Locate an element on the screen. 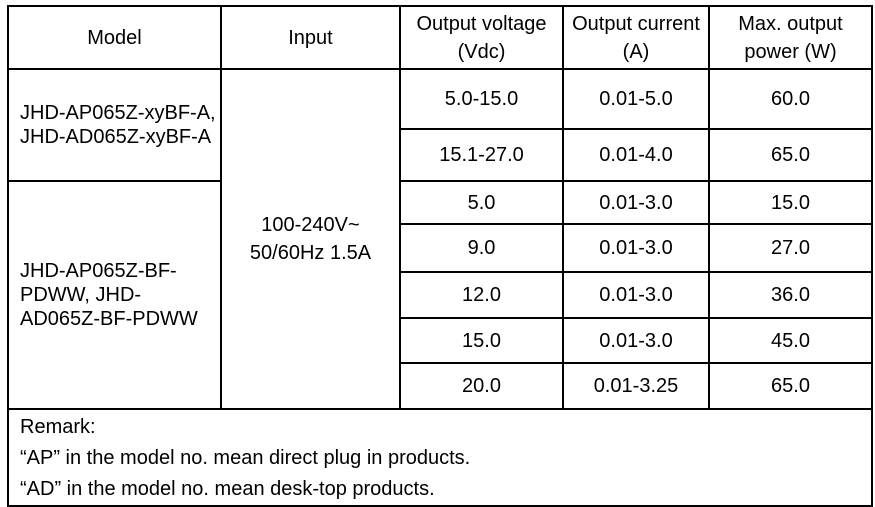 This screenshot has width=875, height=507. table-row: 15.1-27.0 0.01-4.0 65.0 is located at coordinates (440, 155).